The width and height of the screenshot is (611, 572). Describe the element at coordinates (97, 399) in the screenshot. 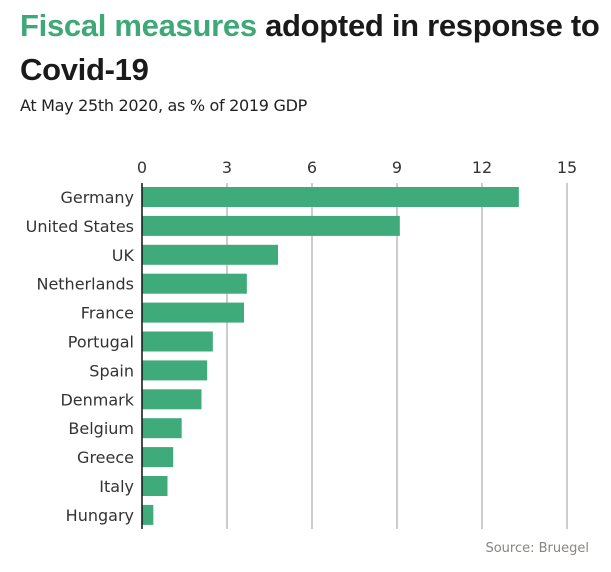

I see `category-label: Denmark` at that location.